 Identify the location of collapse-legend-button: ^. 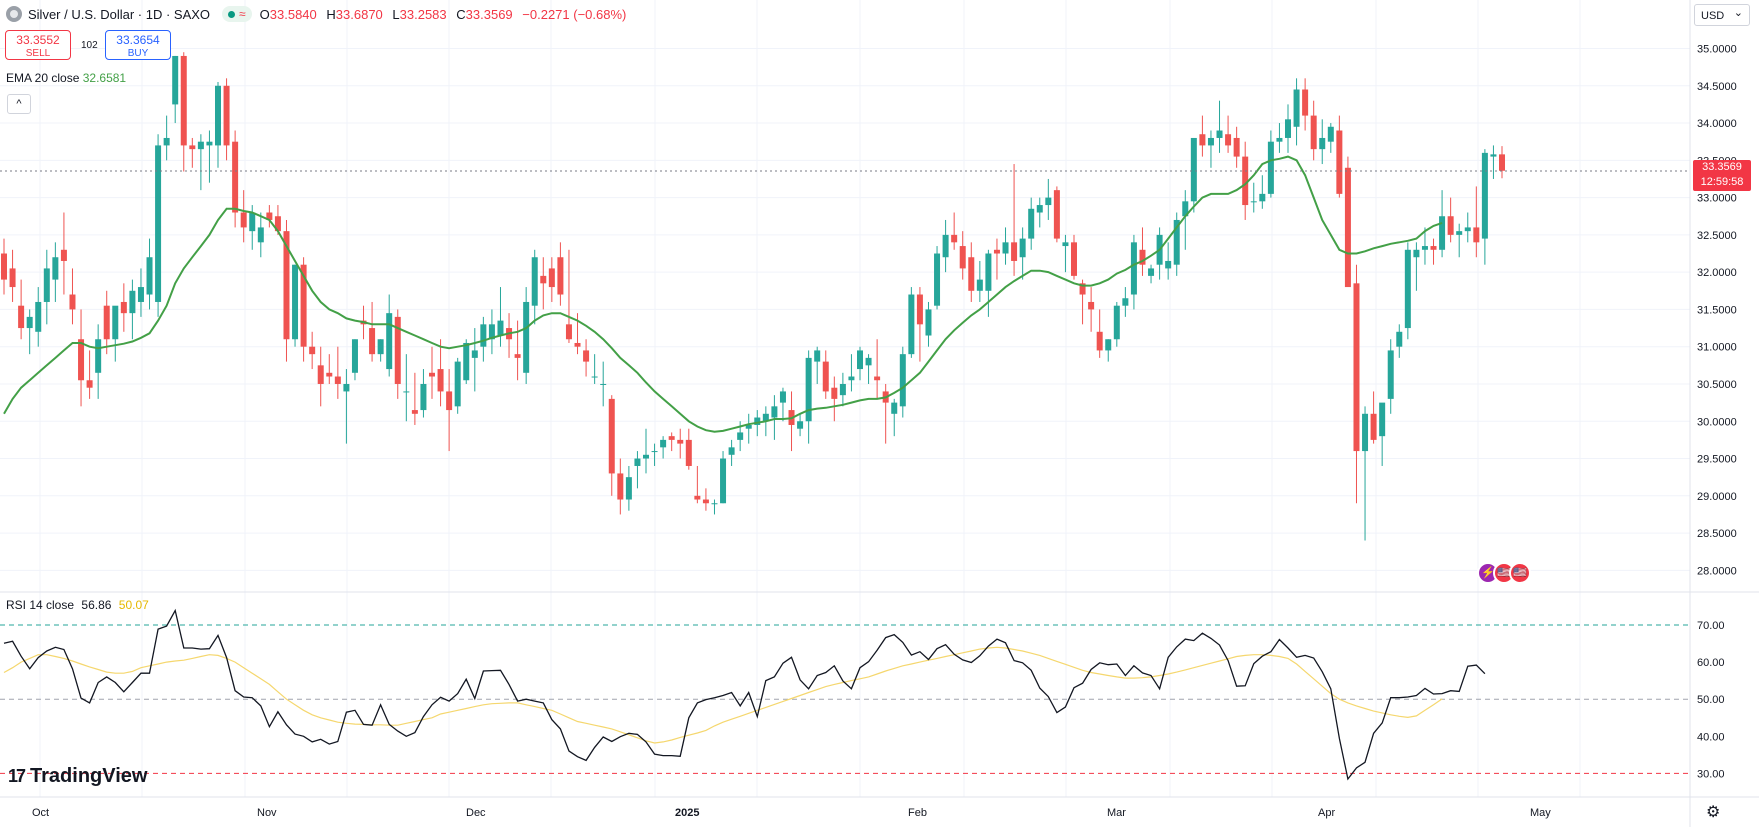
(19, 104).